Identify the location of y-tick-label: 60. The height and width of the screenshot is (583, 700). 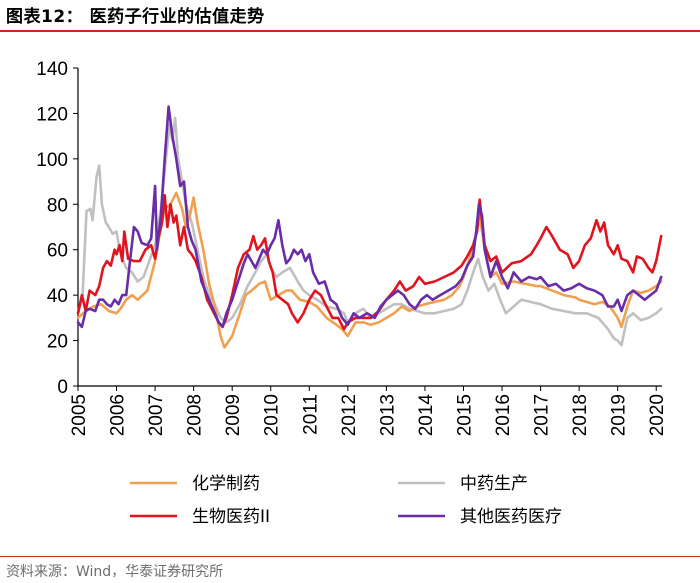
(57, 251).